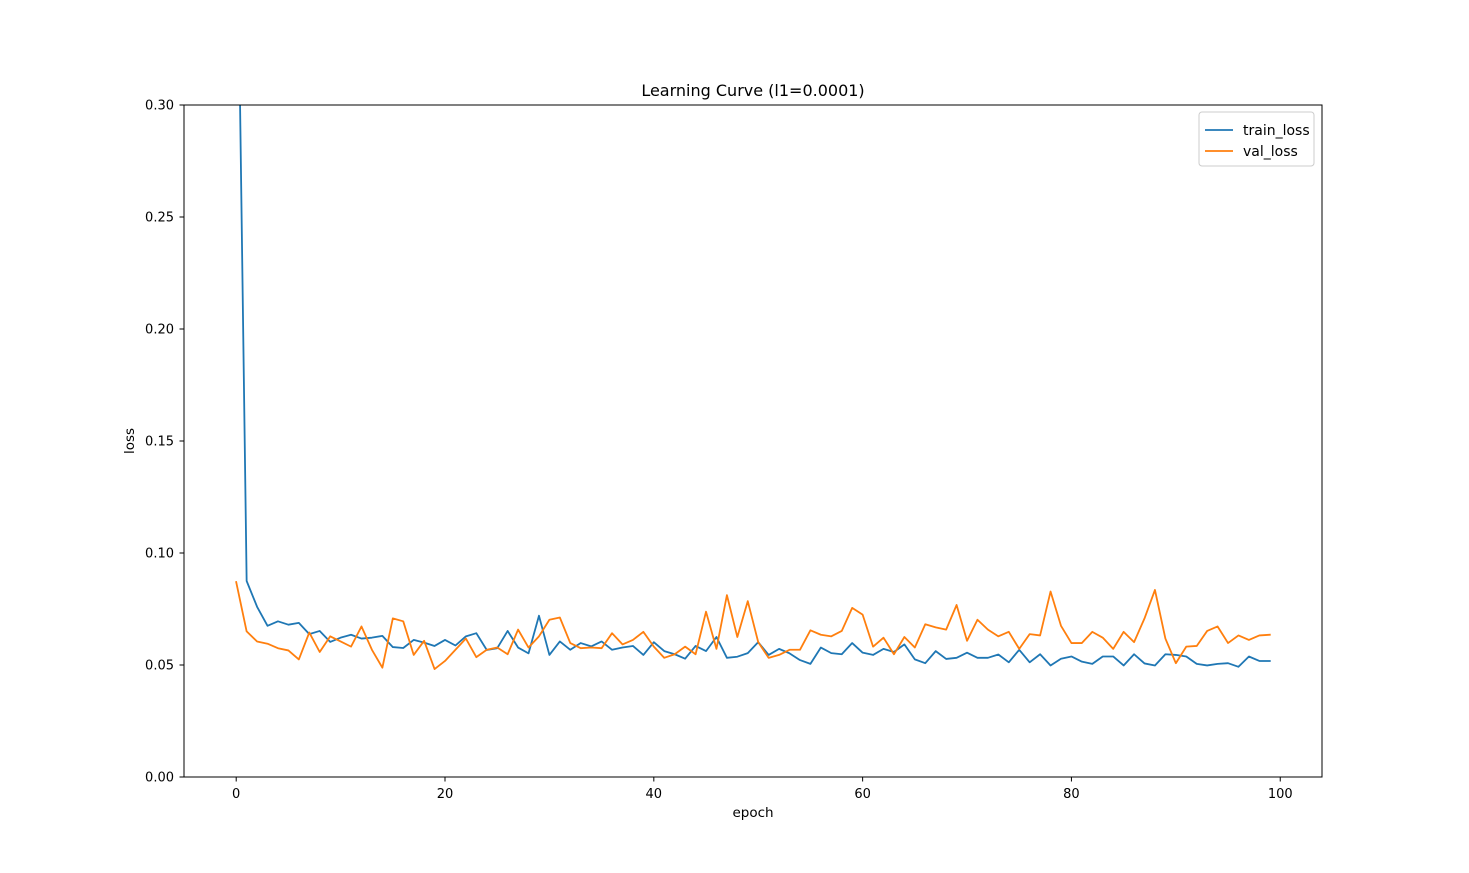  What do you see at coordinates (654, 794) in the screenshot?
I see `x-tick-label: 40` at bounding box center [654, 794].